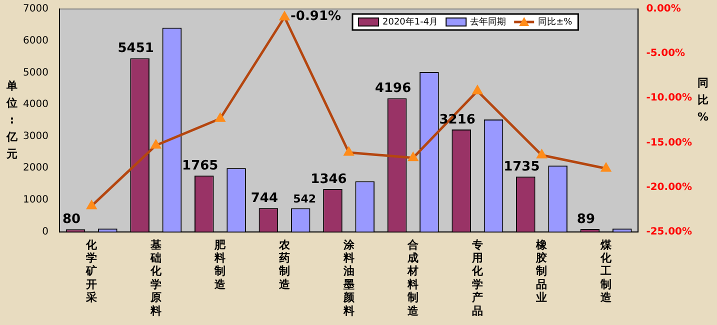 The image size is (717, 325). What do you see at coordinates (703, 100) in the screenshot?
I see `y2-axis-title: 同比%` at bounding box center [703, 100].